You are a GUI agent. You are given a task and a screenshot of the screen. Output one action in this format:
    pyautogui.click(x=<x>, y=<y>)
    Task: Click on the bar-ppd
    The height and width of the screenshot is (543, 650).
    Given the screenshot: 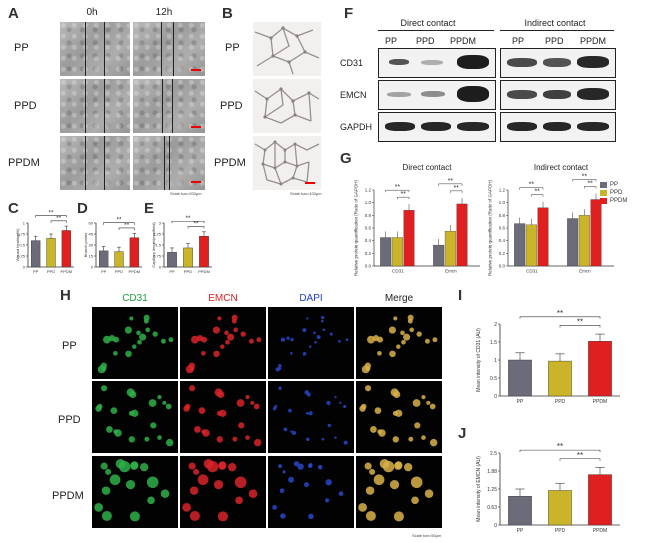 What is the action you would take?
    pyautogui.click(x=560, y=378)
    